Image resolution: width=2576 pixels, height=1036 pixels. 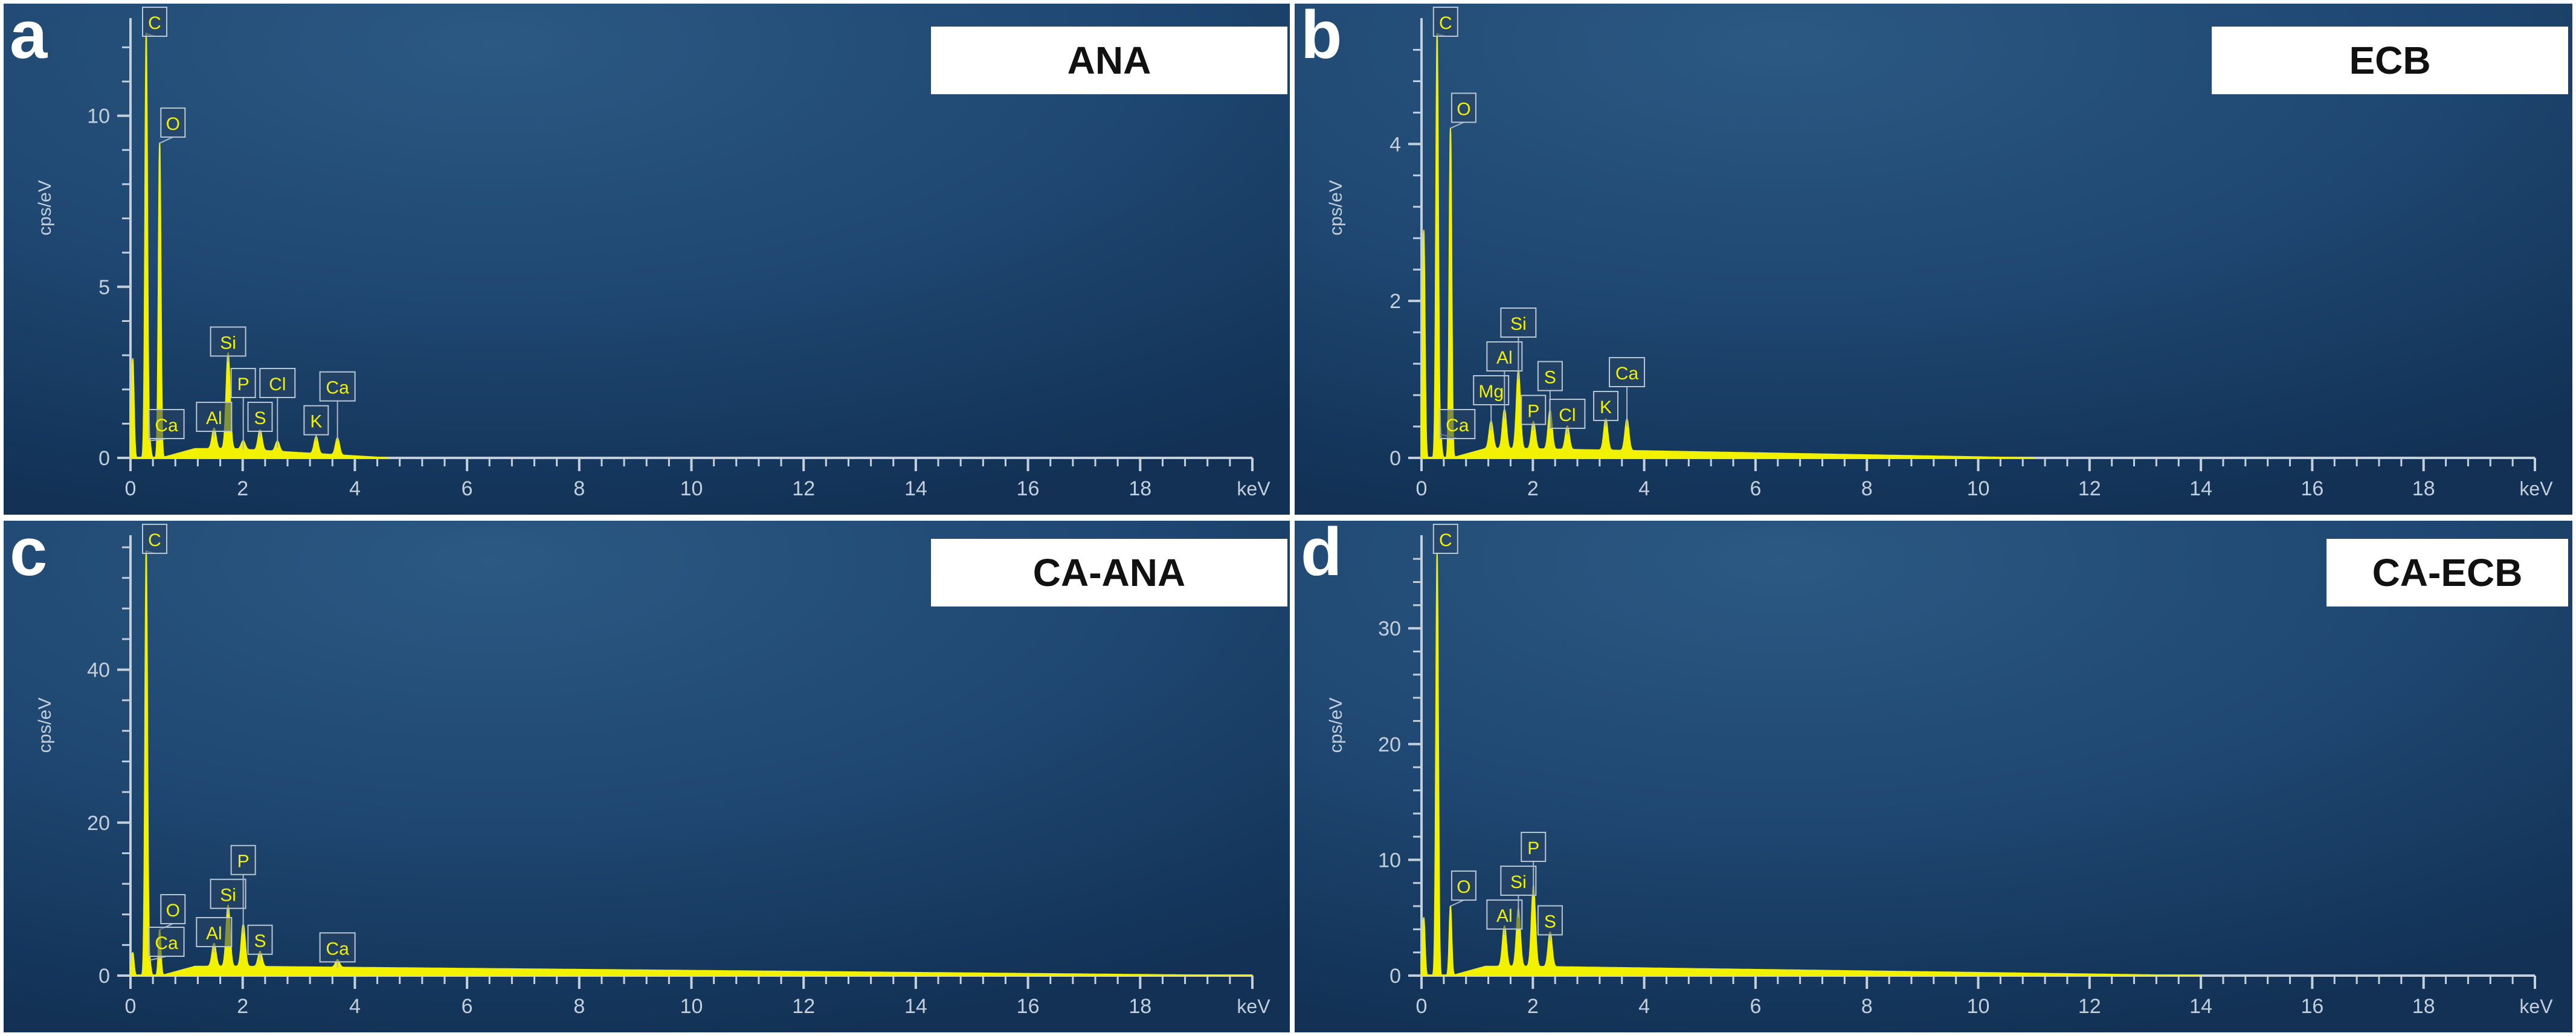 What do you see at coordinates (916, 489) in the screenshot?
I see `x-tick-label: 14` at bounding box center [916, 489].